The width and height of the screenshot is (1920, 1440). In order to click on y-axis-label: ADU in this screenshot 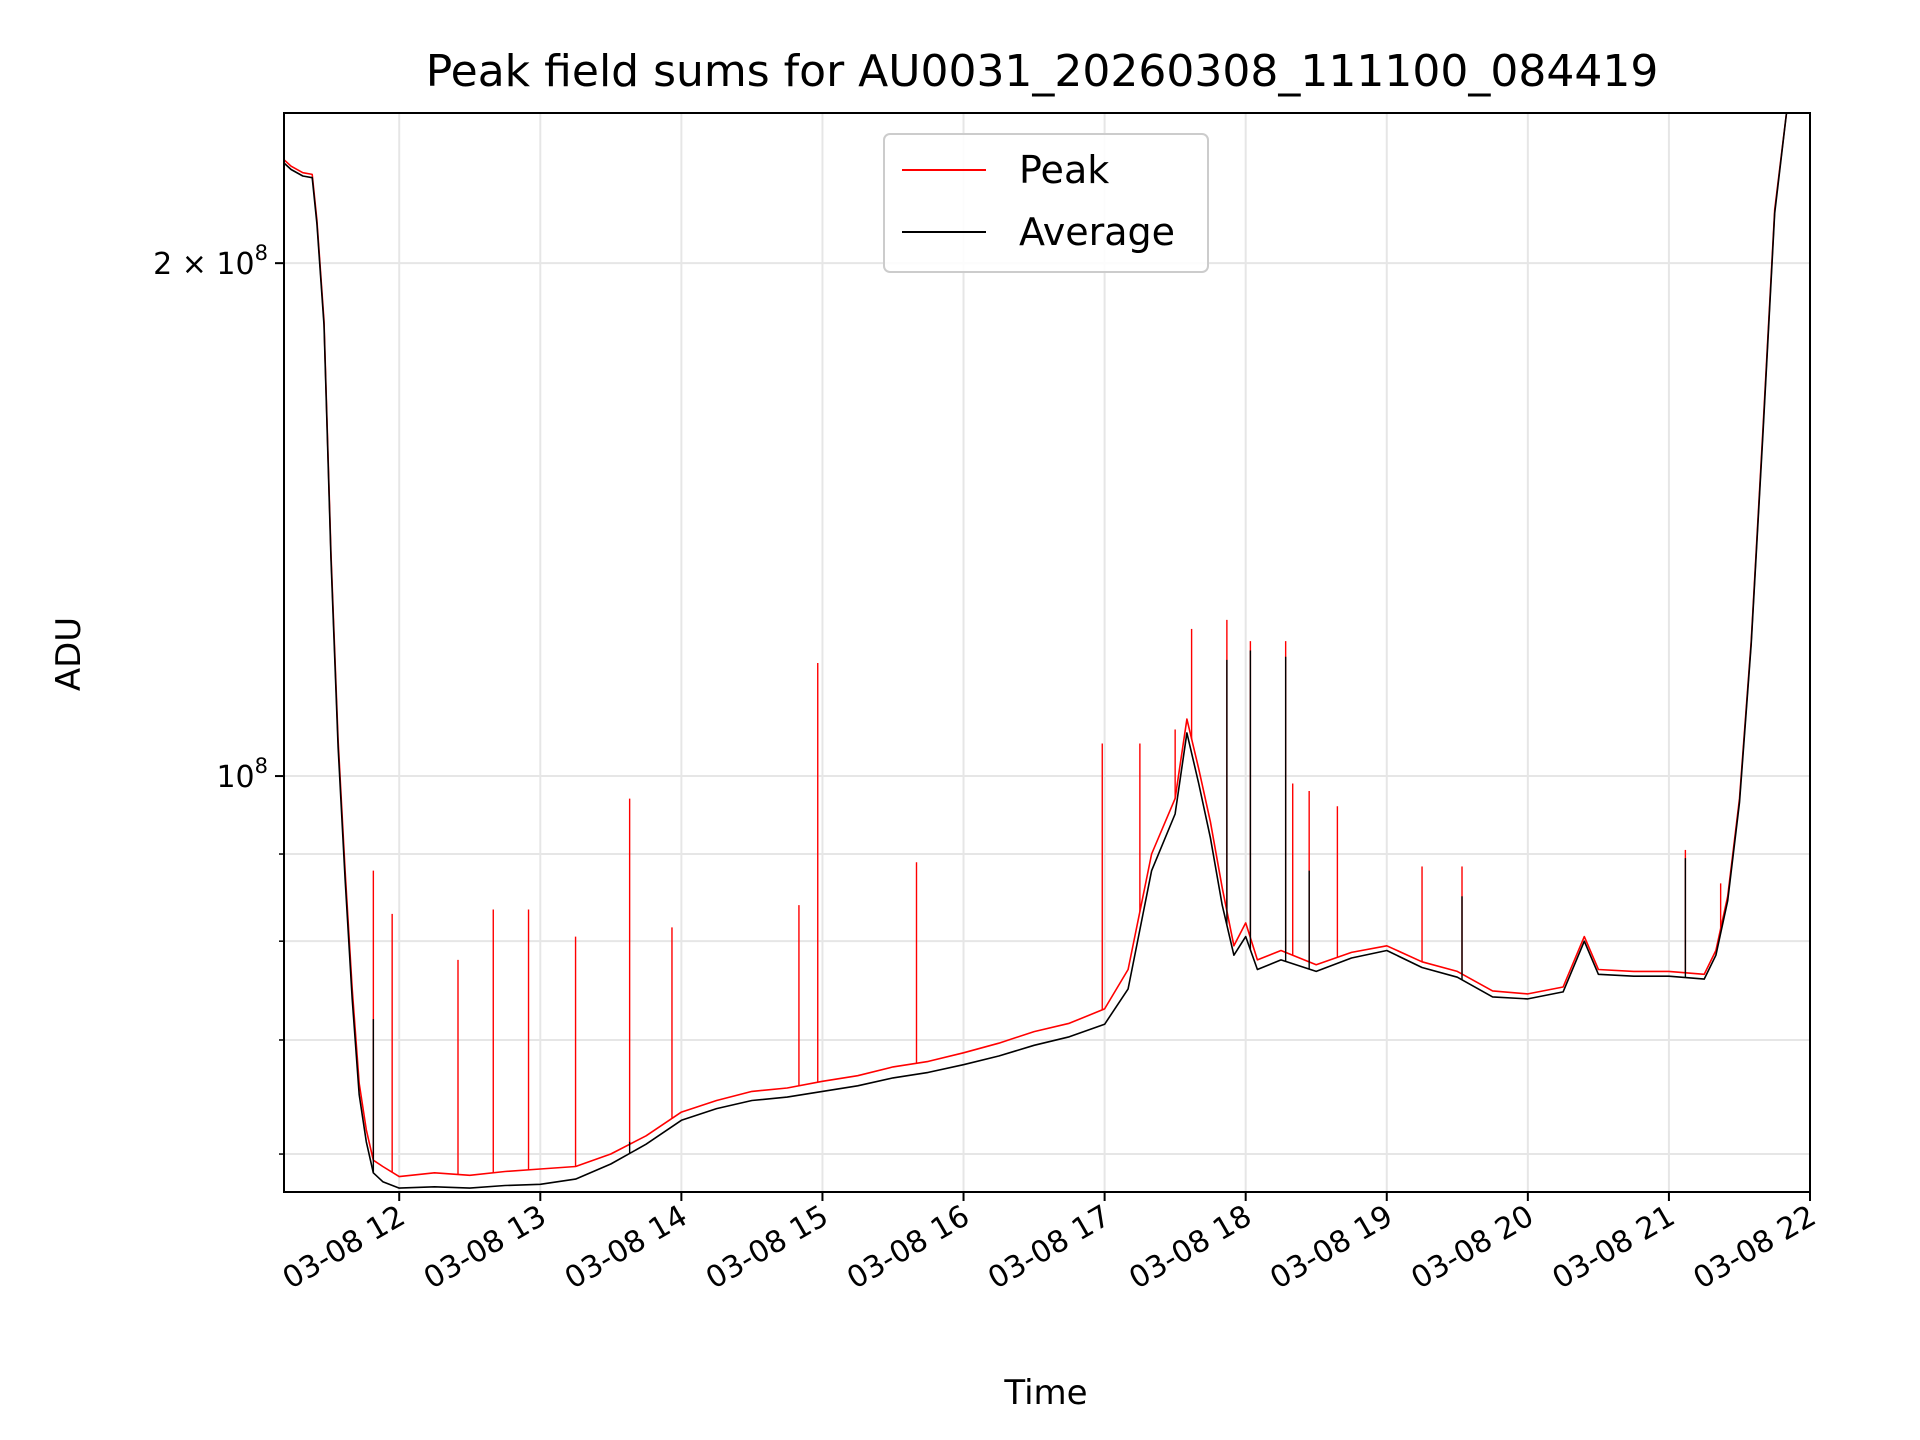, I will do `click(69, 654)`.